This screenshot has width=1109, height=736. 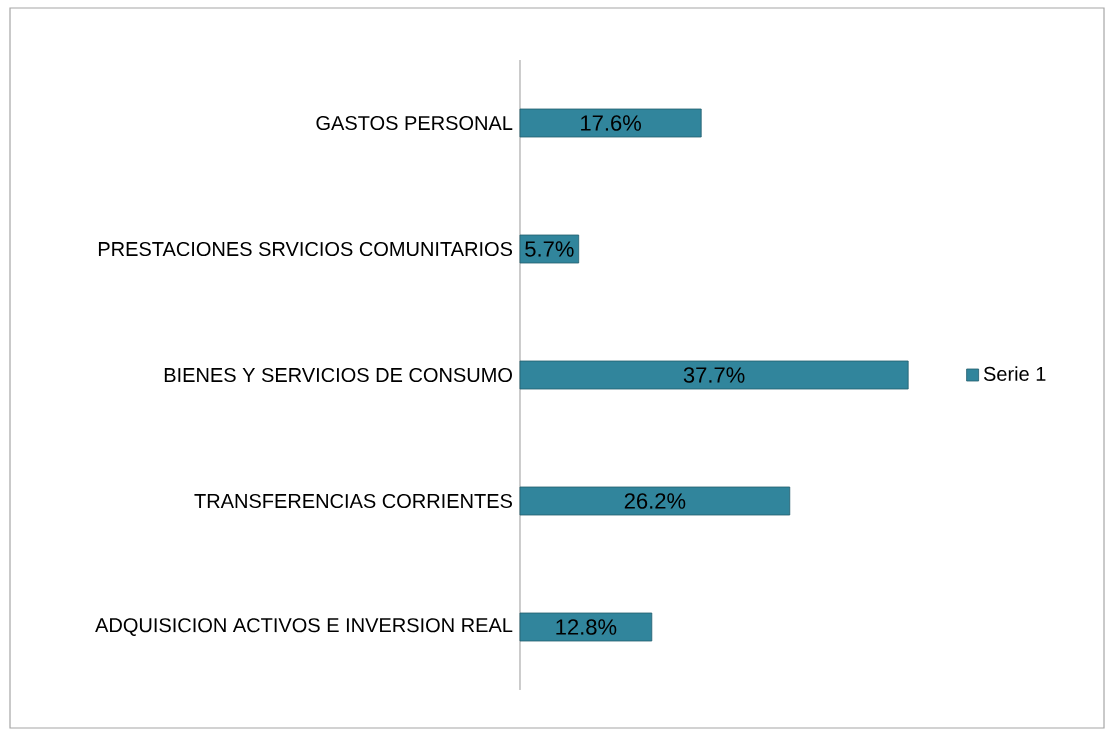 I want to click on data-label: 5.7%, so click(x=549, y=249).